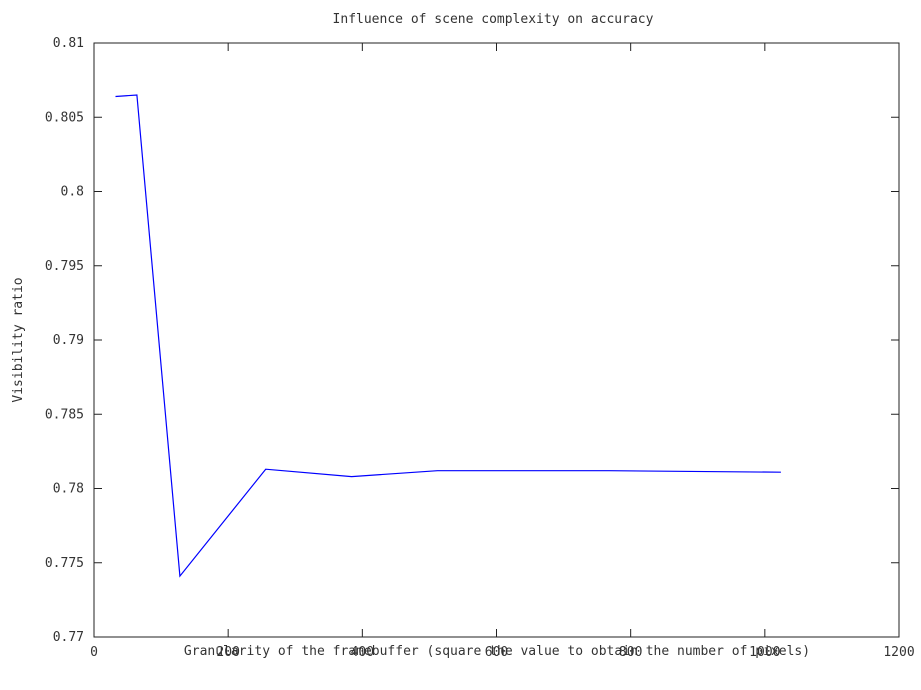  What do you see at coordinates (362, 652) in the screenshot?
I see `x-tick-label: 400` at bounding box center [362, 652].